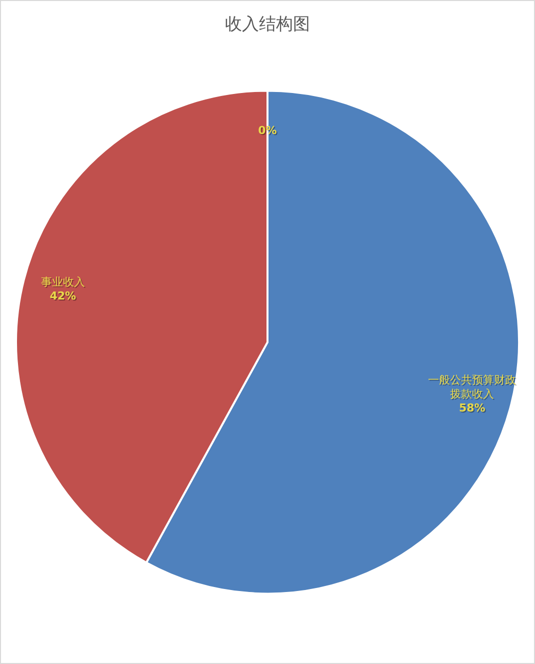  I want to click on text: 0%, so click(267, 130).